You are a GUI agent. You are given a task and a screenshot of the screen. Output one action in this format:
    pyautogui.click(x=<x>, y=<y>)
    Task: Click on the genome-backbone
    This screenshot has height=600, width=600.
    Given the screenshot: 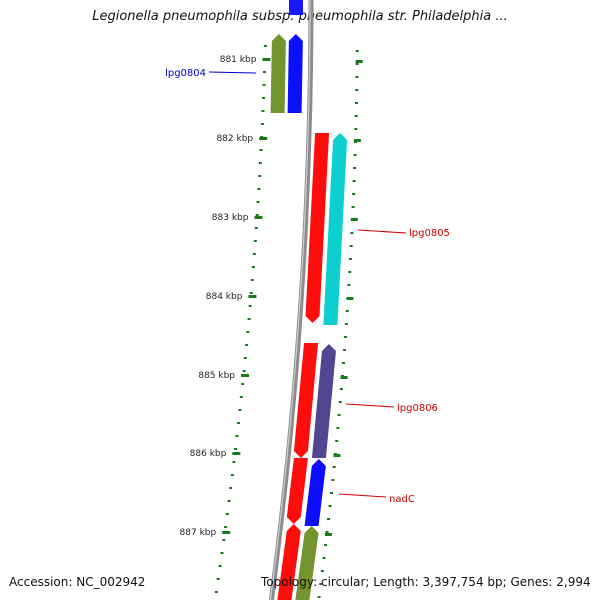 What is the action you would take?
    pyautogui.click(x=291, y=300)
    